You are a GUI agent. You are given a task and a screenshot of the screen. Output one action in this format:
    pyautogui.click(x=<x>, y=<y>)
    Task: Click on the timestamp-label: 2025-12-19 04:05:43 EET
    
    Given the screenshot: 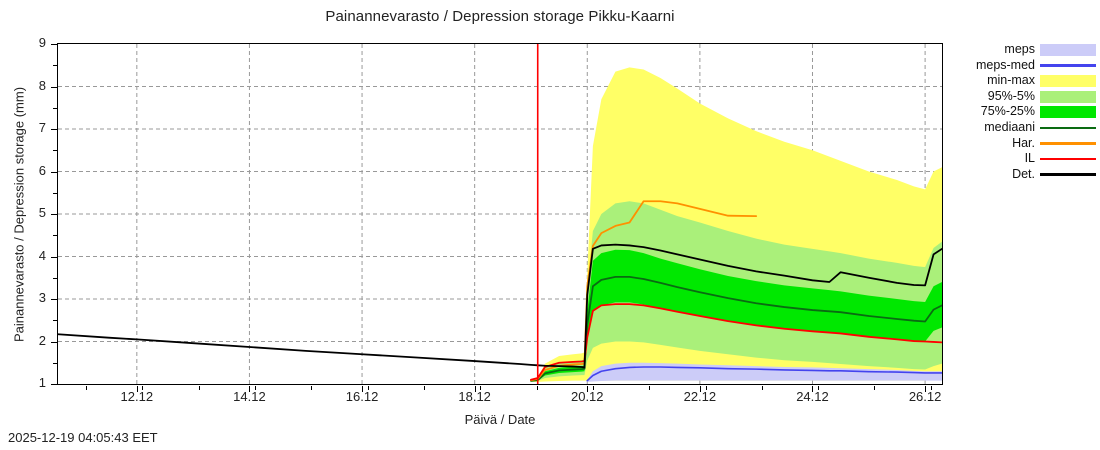 What is the action you would take?
    pyautogui.click(x=83, y=437)
    